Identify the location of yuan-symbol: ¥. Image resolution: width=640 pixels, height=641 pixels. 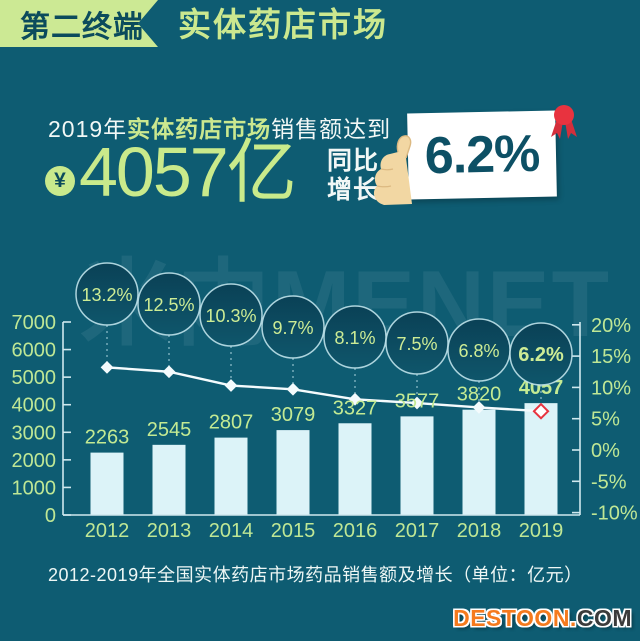
(60, 180).